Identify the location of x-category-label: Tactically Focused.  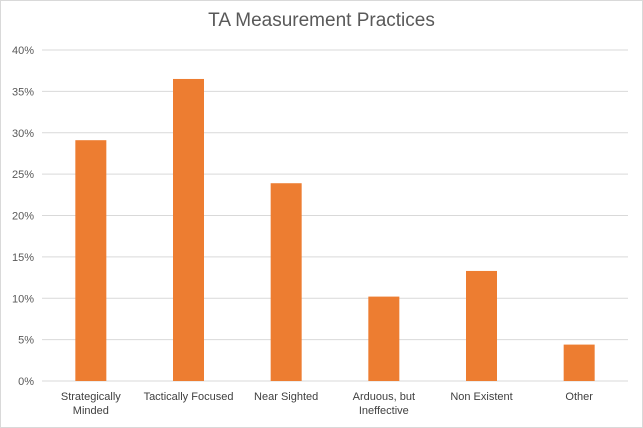
(189, 397).